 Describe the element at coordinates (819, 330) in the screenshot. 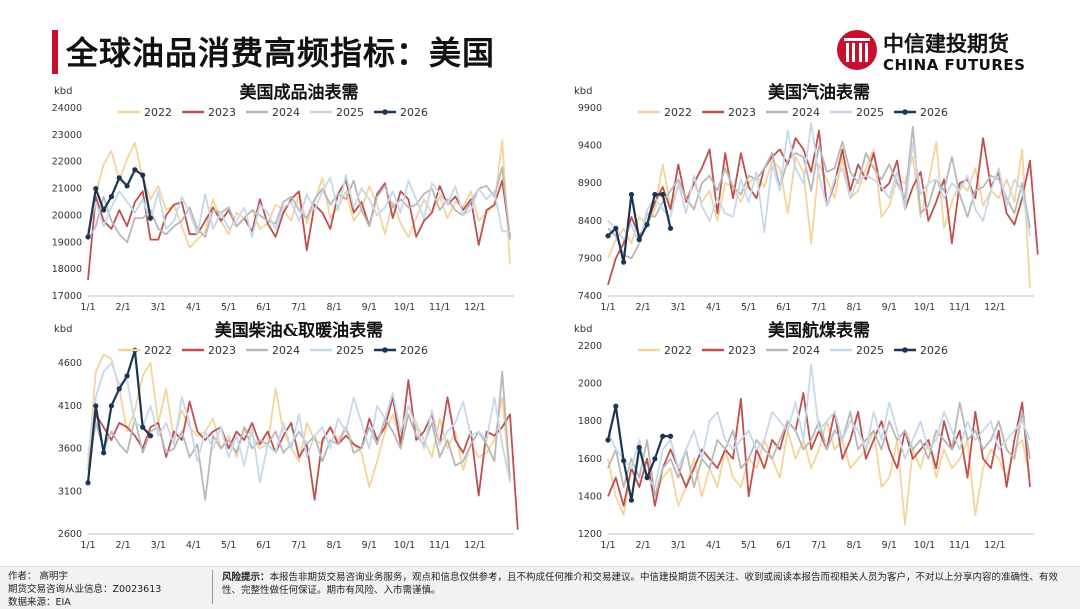

I see `chart-title: 美国航煤表需` at that location.